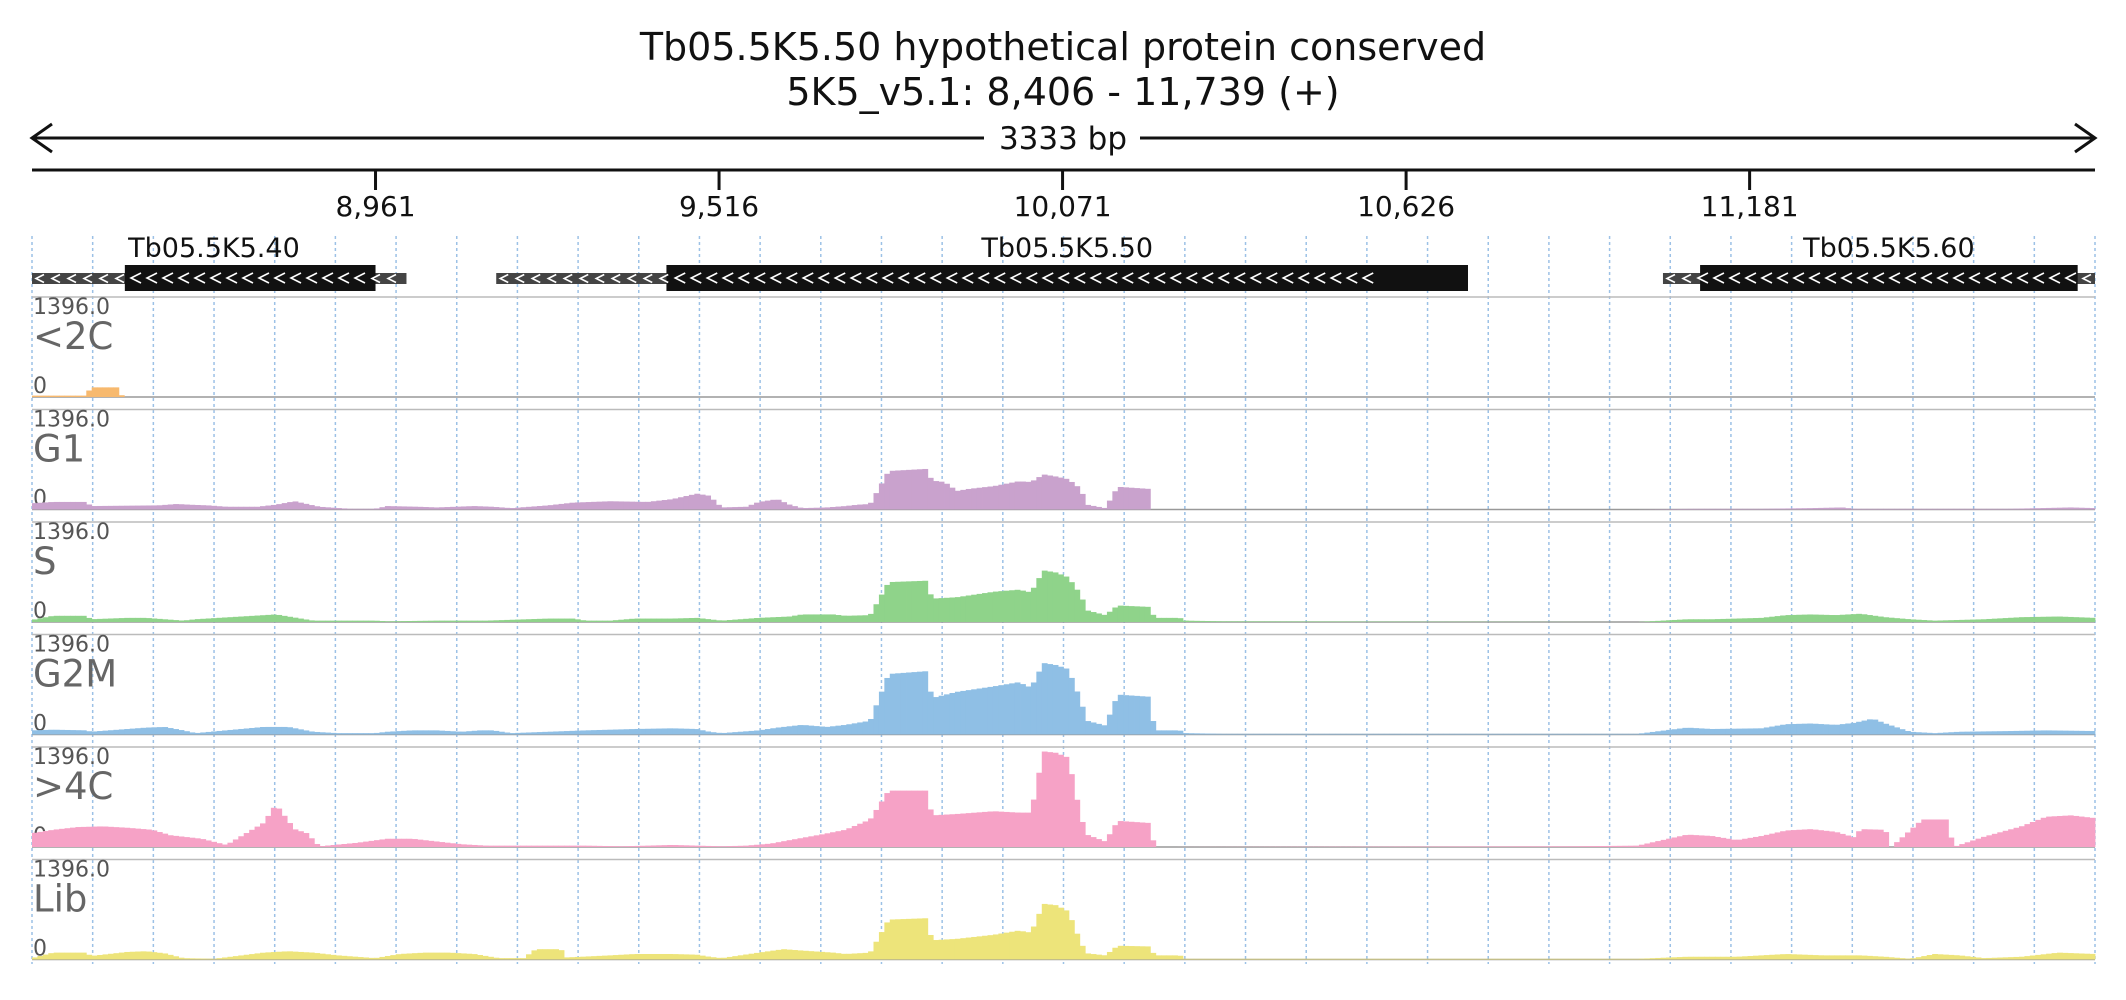  Describe the element at coordinates (59, 449) in the screenshot. I see `track-name: G1` at that location.